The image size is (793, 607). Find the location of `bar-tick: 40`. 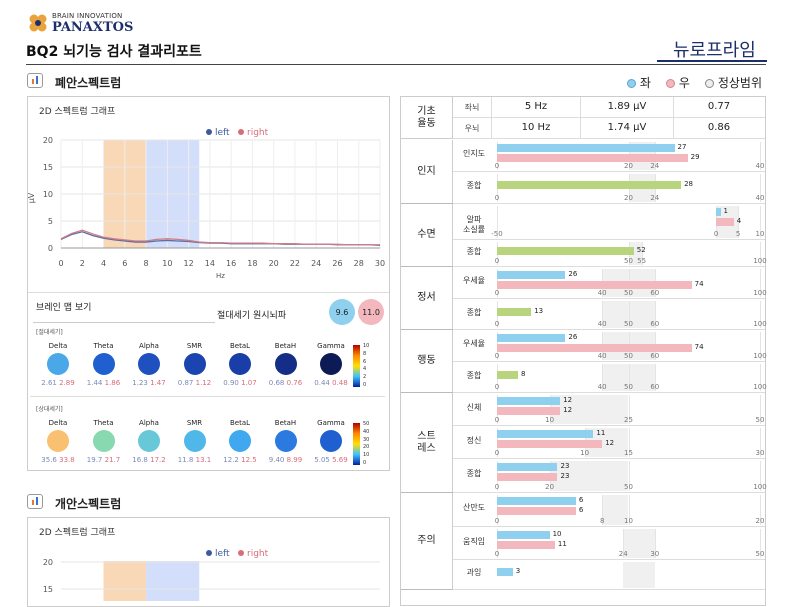

bar-tick: 40 is located at coordinates (602, 387).